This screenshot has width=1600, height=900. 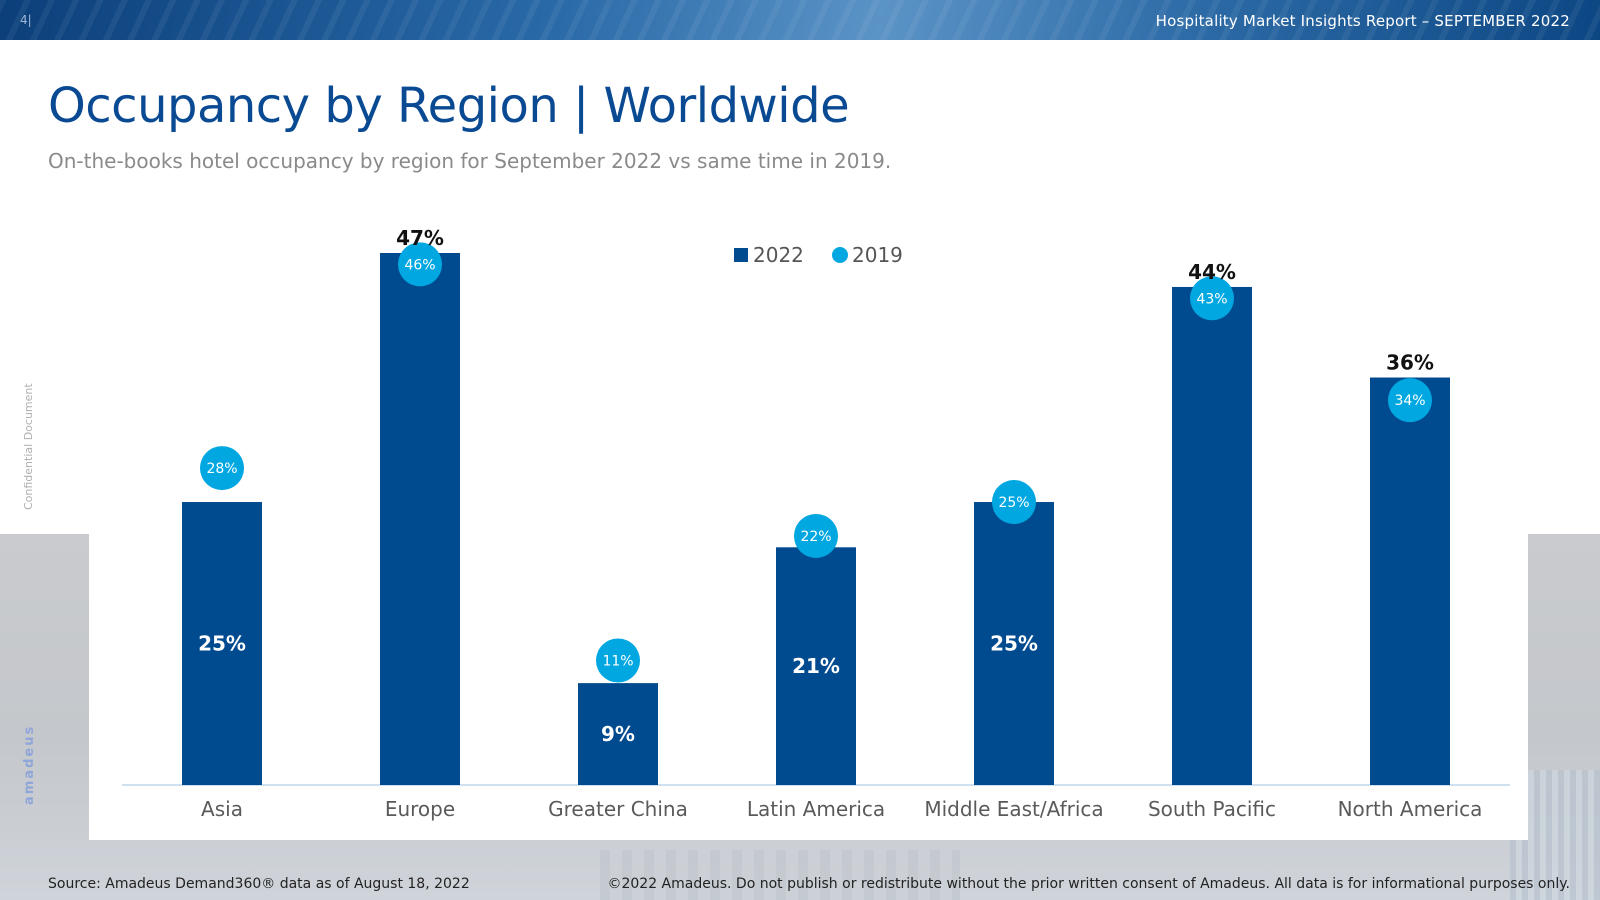 I want to click on value-label-2022: 21%, so click(x=816, y=666).